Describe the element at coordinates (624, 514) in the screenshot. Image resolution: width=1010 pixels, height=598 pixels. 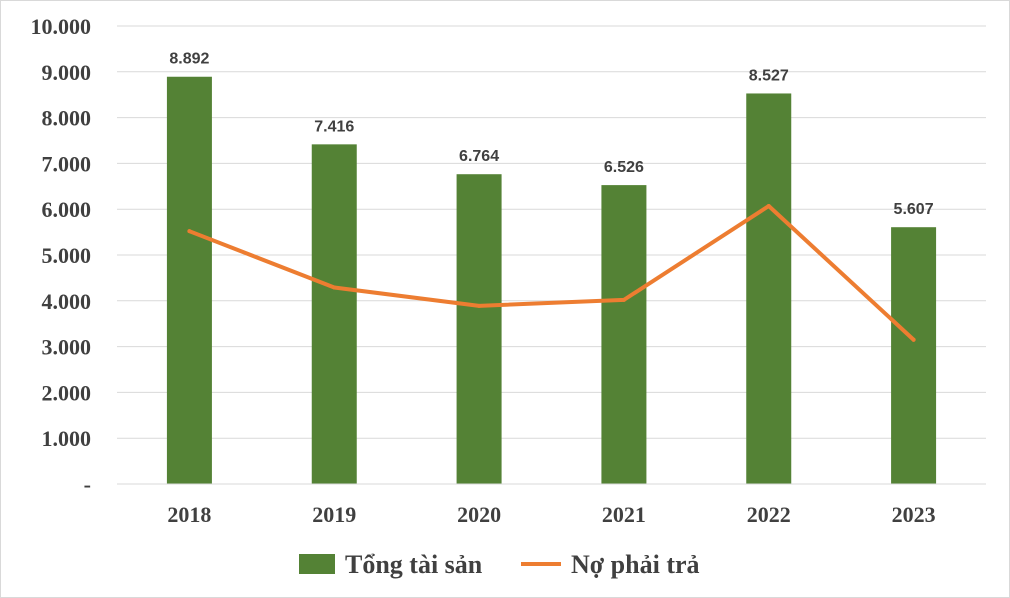
I see `x-tick-label: 2021` at that location.